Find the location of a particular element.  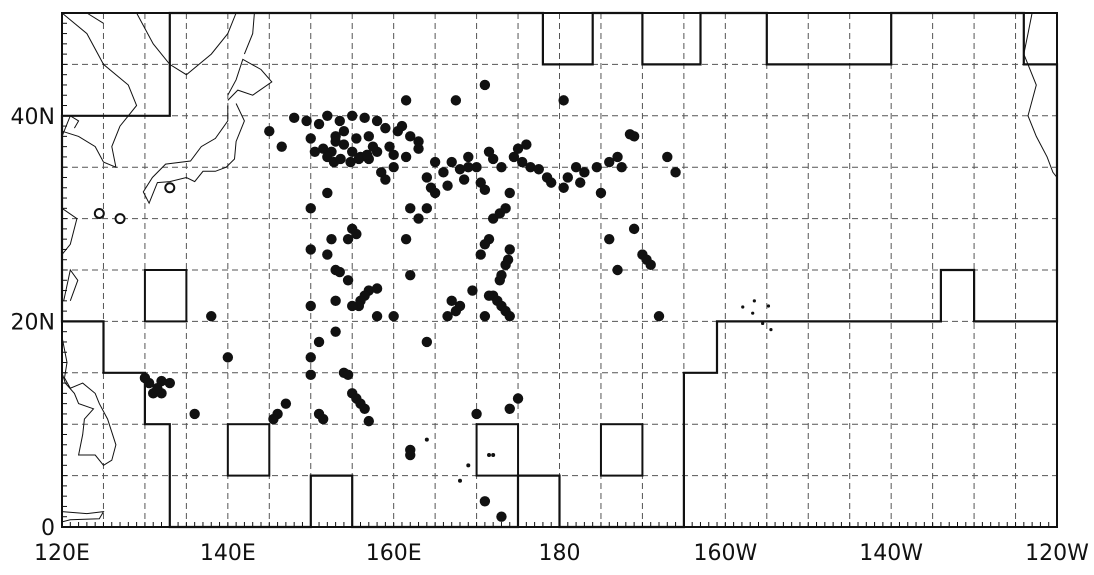

x-tick-label: 160E is located at coordinates (394, 553).